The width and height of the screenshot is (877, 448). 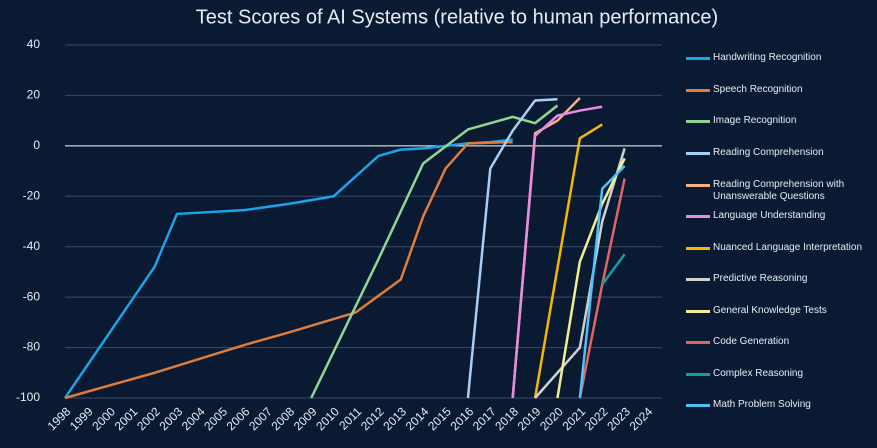 I want to click on x-tick-label: 2017, so click(x=484, y=418).